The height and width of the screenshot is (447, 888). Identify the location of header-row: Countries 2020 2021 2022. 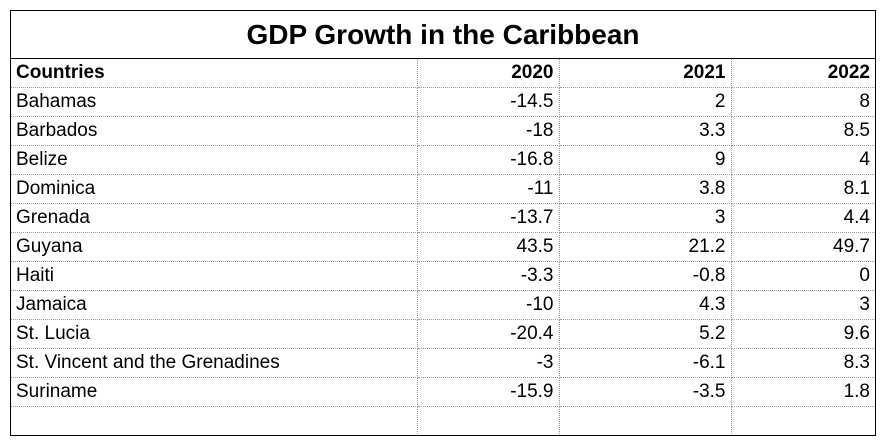
(443, 73).